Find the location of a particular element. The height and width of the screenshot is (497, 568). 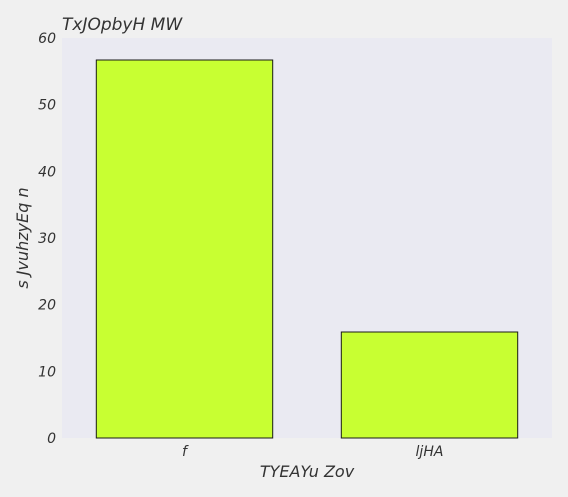

y-tick-label: 60 is located at coordinates (47, 39).